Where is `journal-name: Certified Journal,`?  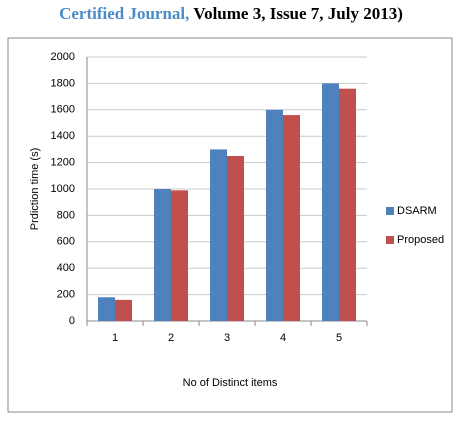
journal-name: Certified Journal, is located at coordinates (124, 13).